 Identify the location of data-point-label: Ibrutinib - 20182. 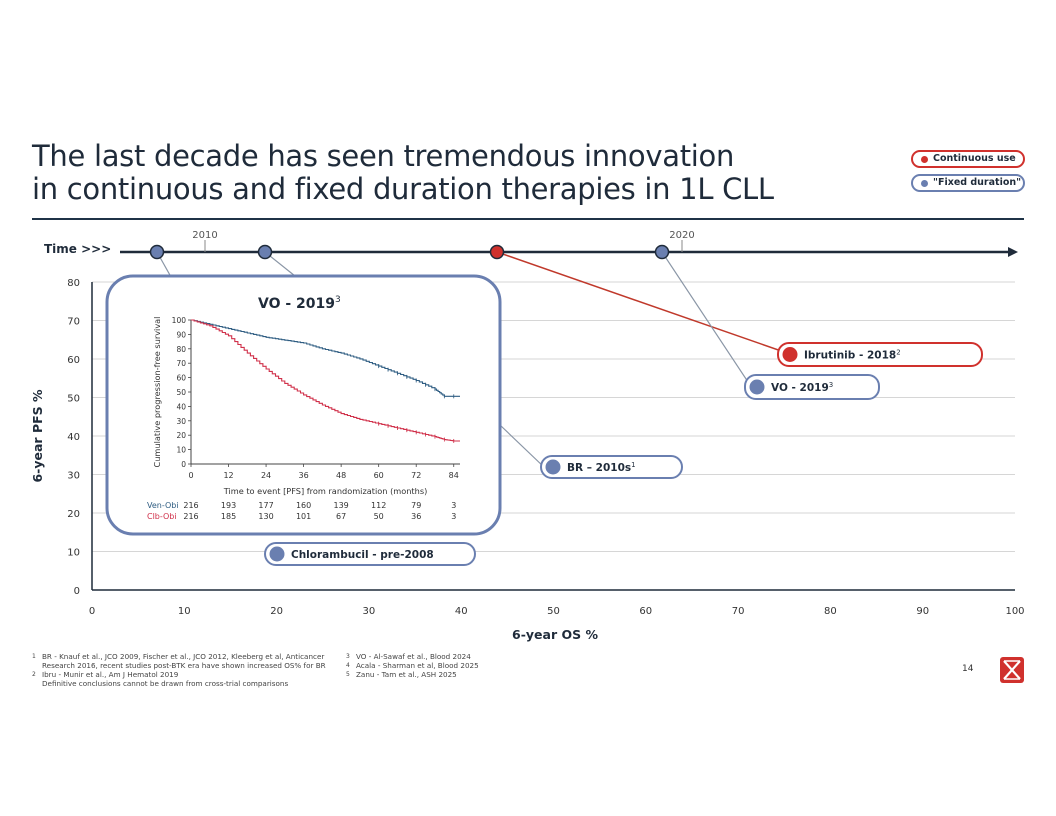
(852, 355).